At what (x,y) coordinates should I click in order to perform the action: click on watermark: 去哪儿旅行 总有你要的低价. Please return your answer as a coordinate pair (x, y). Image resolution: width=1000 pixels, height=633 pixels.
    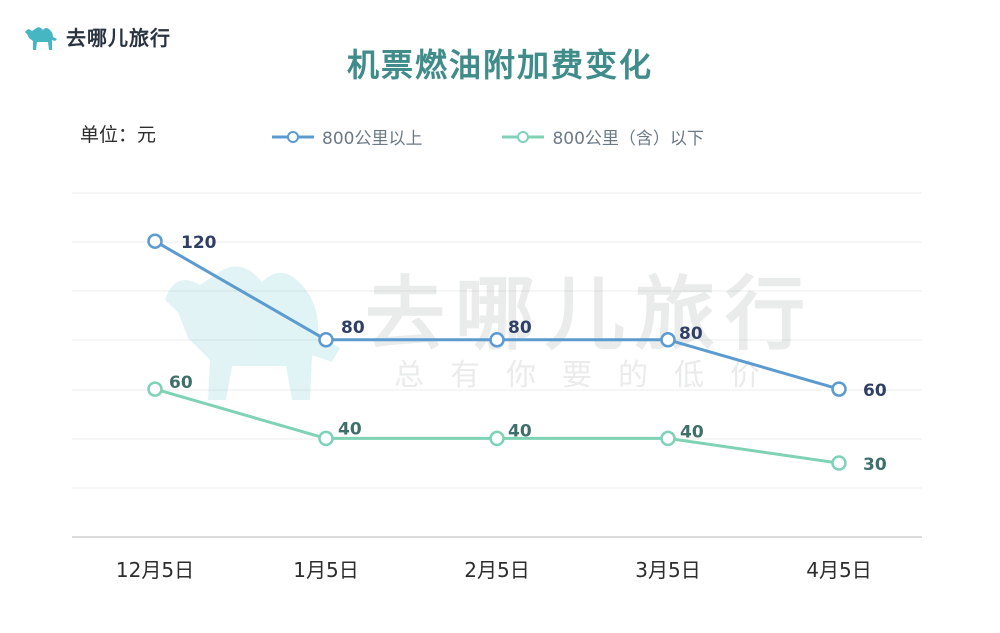
    Looking at the image, I should click on (490, 333).